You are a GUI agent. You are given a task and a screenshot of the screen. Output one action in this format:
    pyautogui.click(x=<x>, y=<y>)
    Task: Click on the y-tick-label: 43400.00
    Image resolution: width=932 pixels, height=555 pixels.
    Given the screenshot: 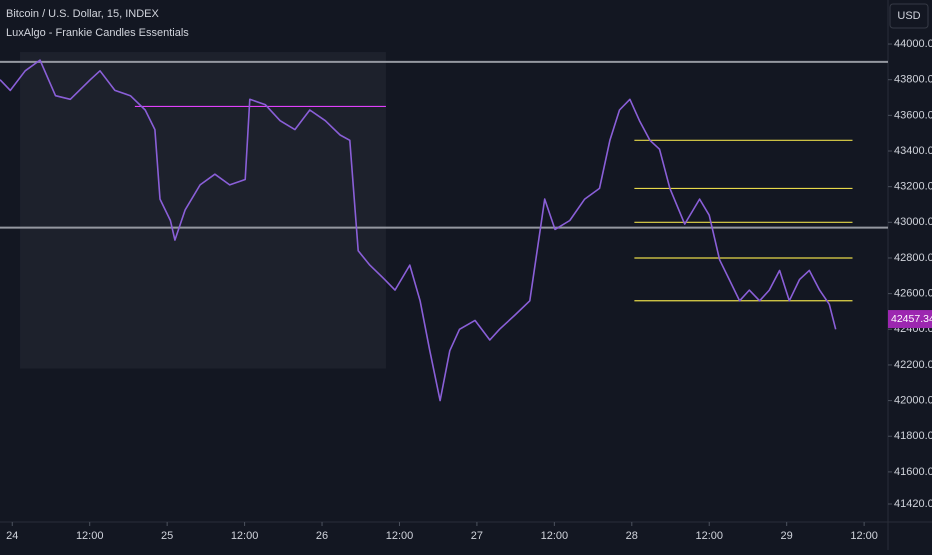 What is the action you would take?
    pyautogui.click(x=913, y=151)
    